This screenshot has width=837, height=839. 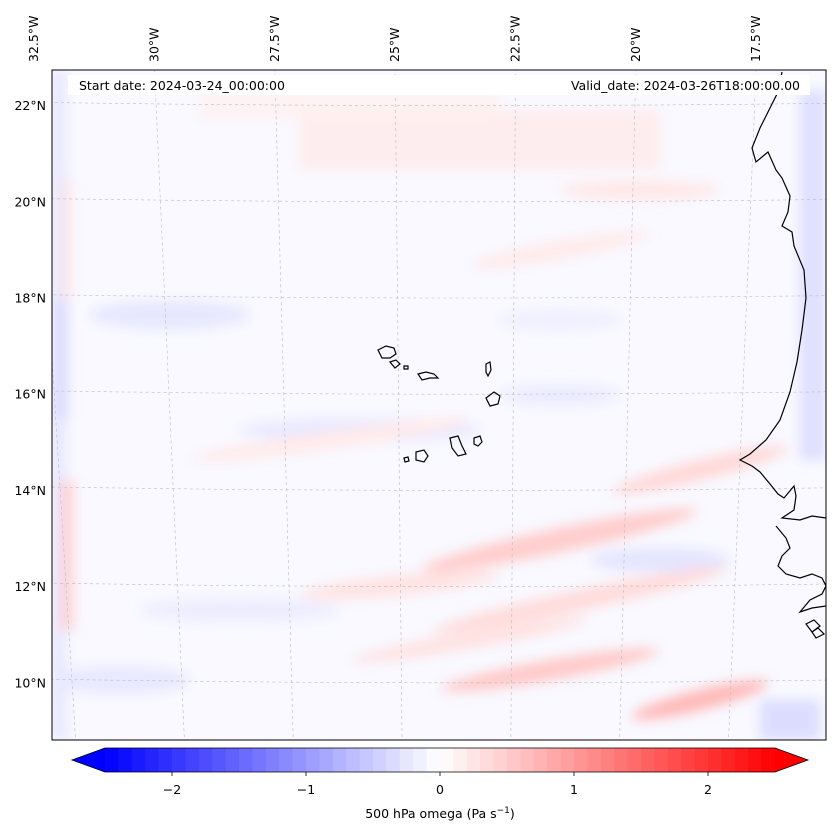 What do you see at coordinates (574, 789) in the screenshot?
I see `colorbar-tick-label: 1` at bounding box center [574, 789].